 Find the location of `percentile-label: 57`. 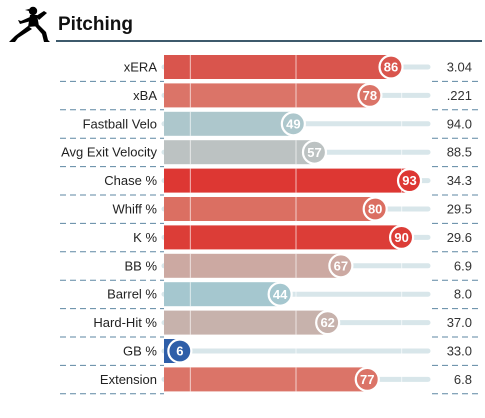

percentile-label: 57 is located at coordinates (314, 152).